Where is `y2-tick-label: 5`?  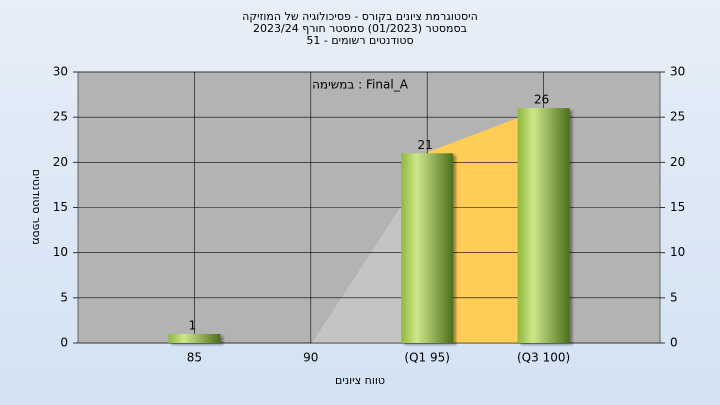 y2-tick-label: 5 is located at coordinates (674, 297).